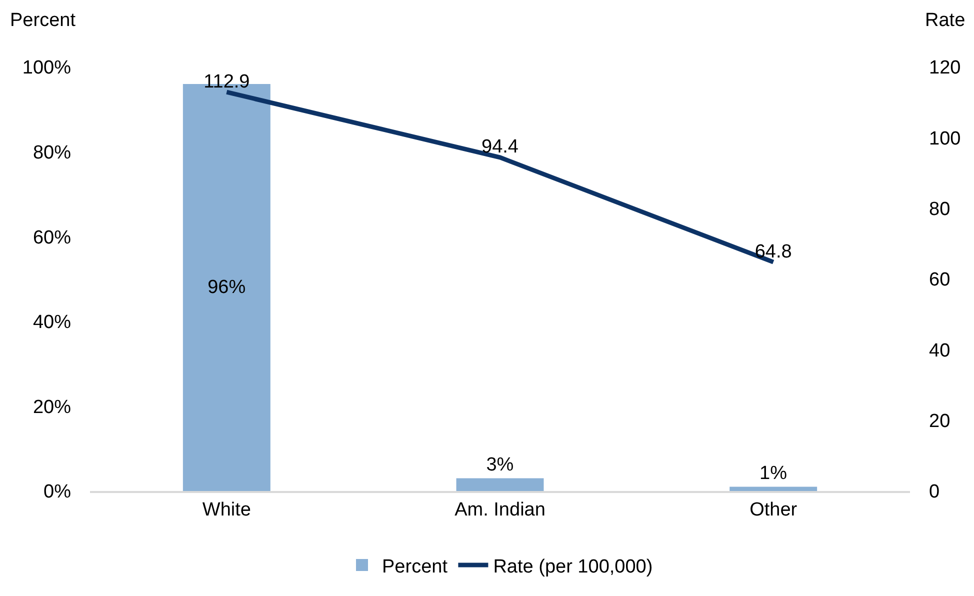 This screenshot has width=974, height=596. I want to click on y-axis-title: Percent, so click(43, 20).